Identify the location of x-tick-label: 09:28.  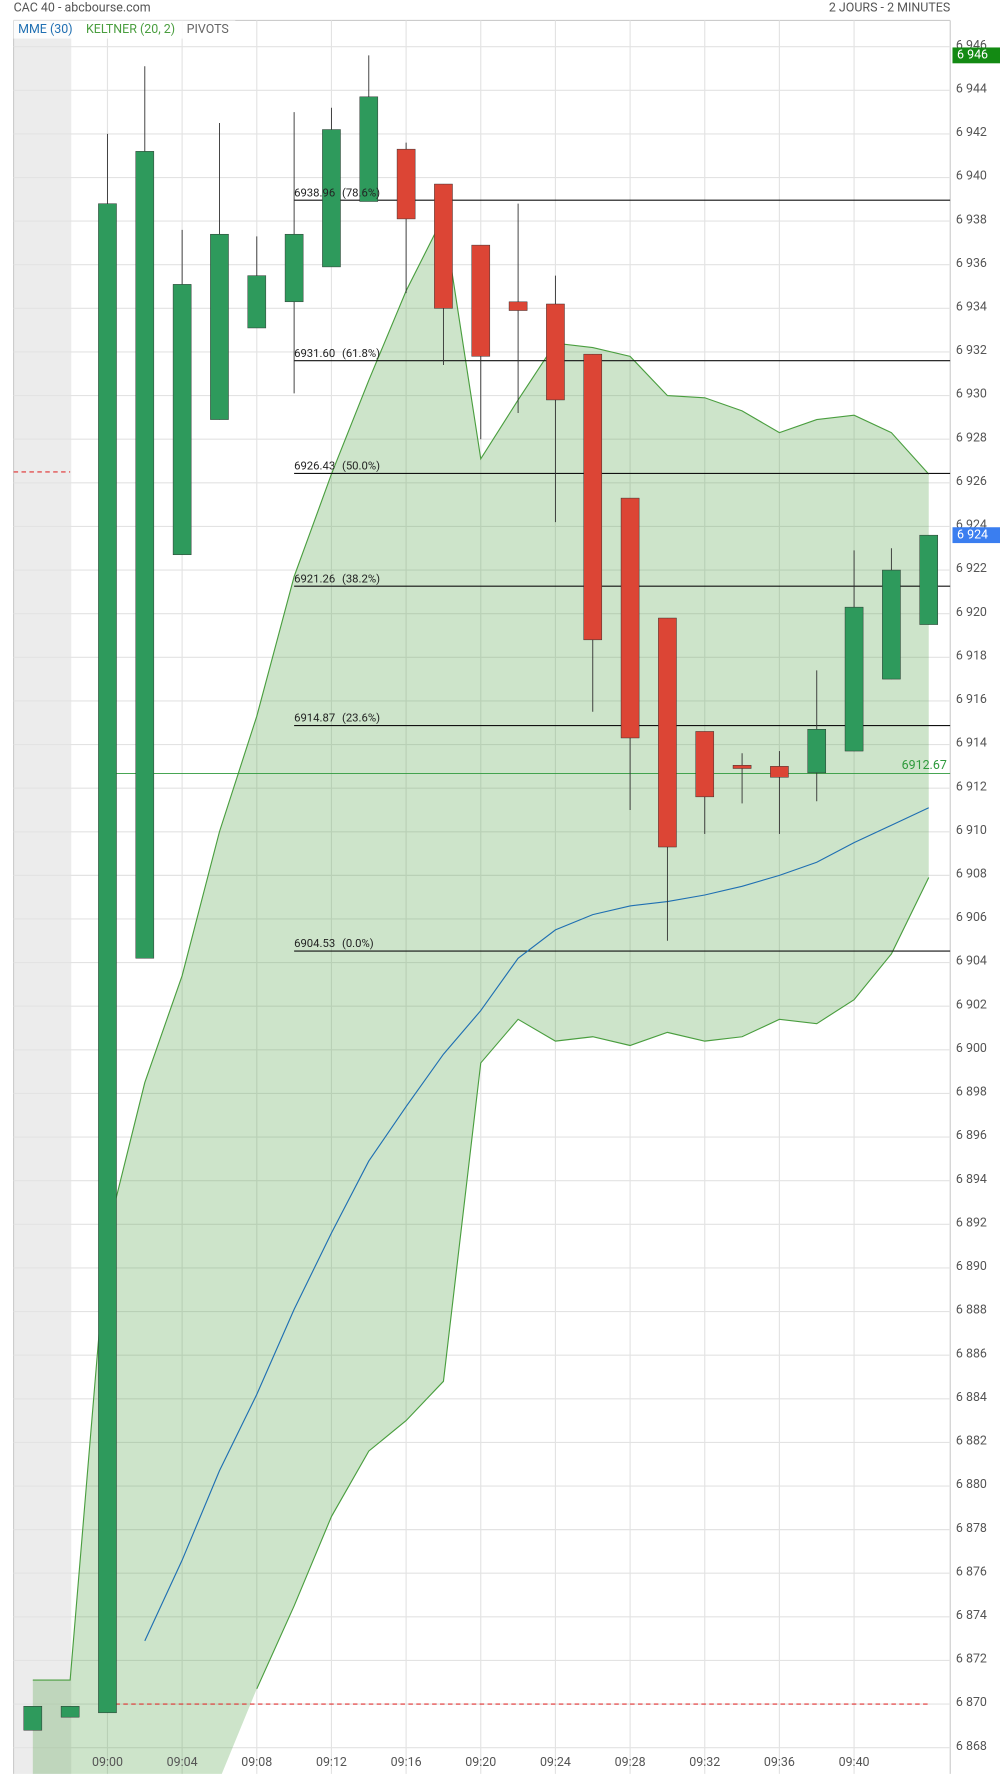
(630, 1762).